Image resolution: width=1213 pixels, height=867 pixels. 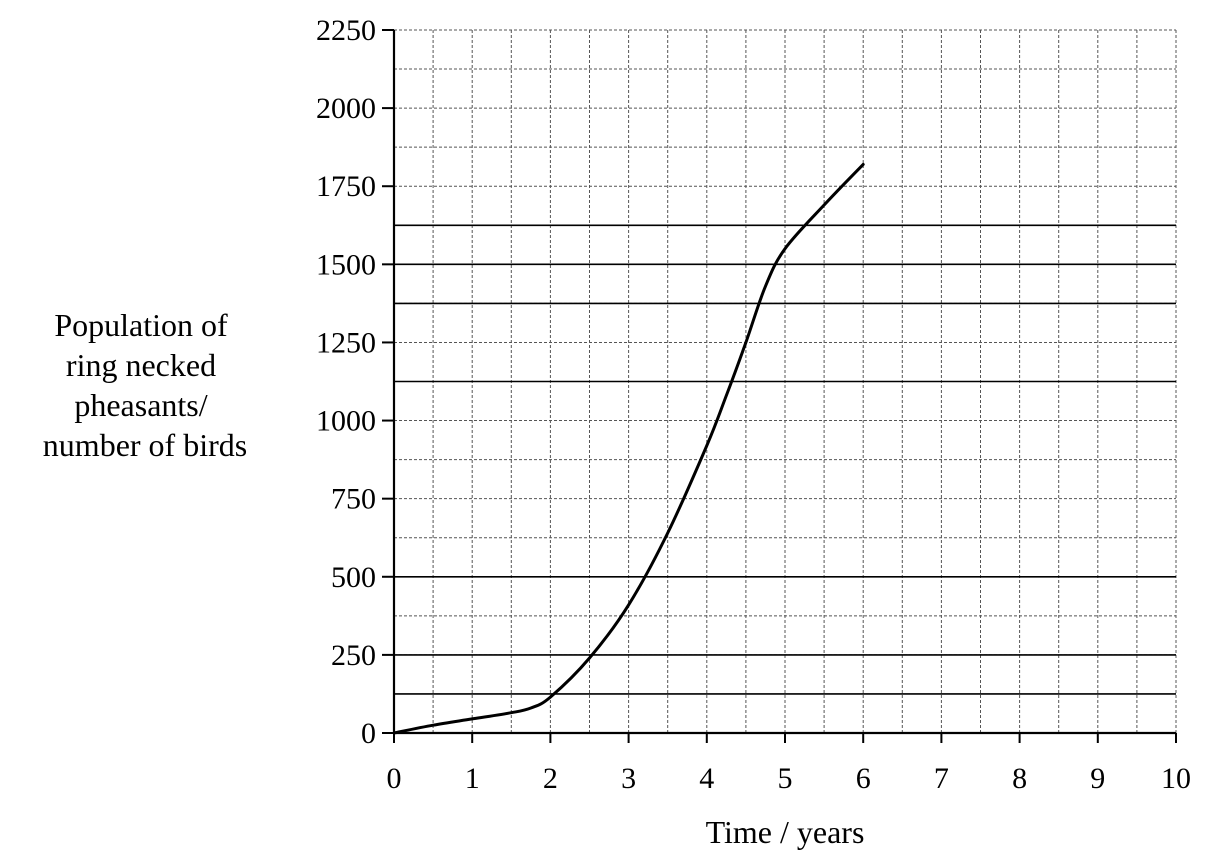 I want to click on y-tick-label: 500, so click(x=353, y=577).